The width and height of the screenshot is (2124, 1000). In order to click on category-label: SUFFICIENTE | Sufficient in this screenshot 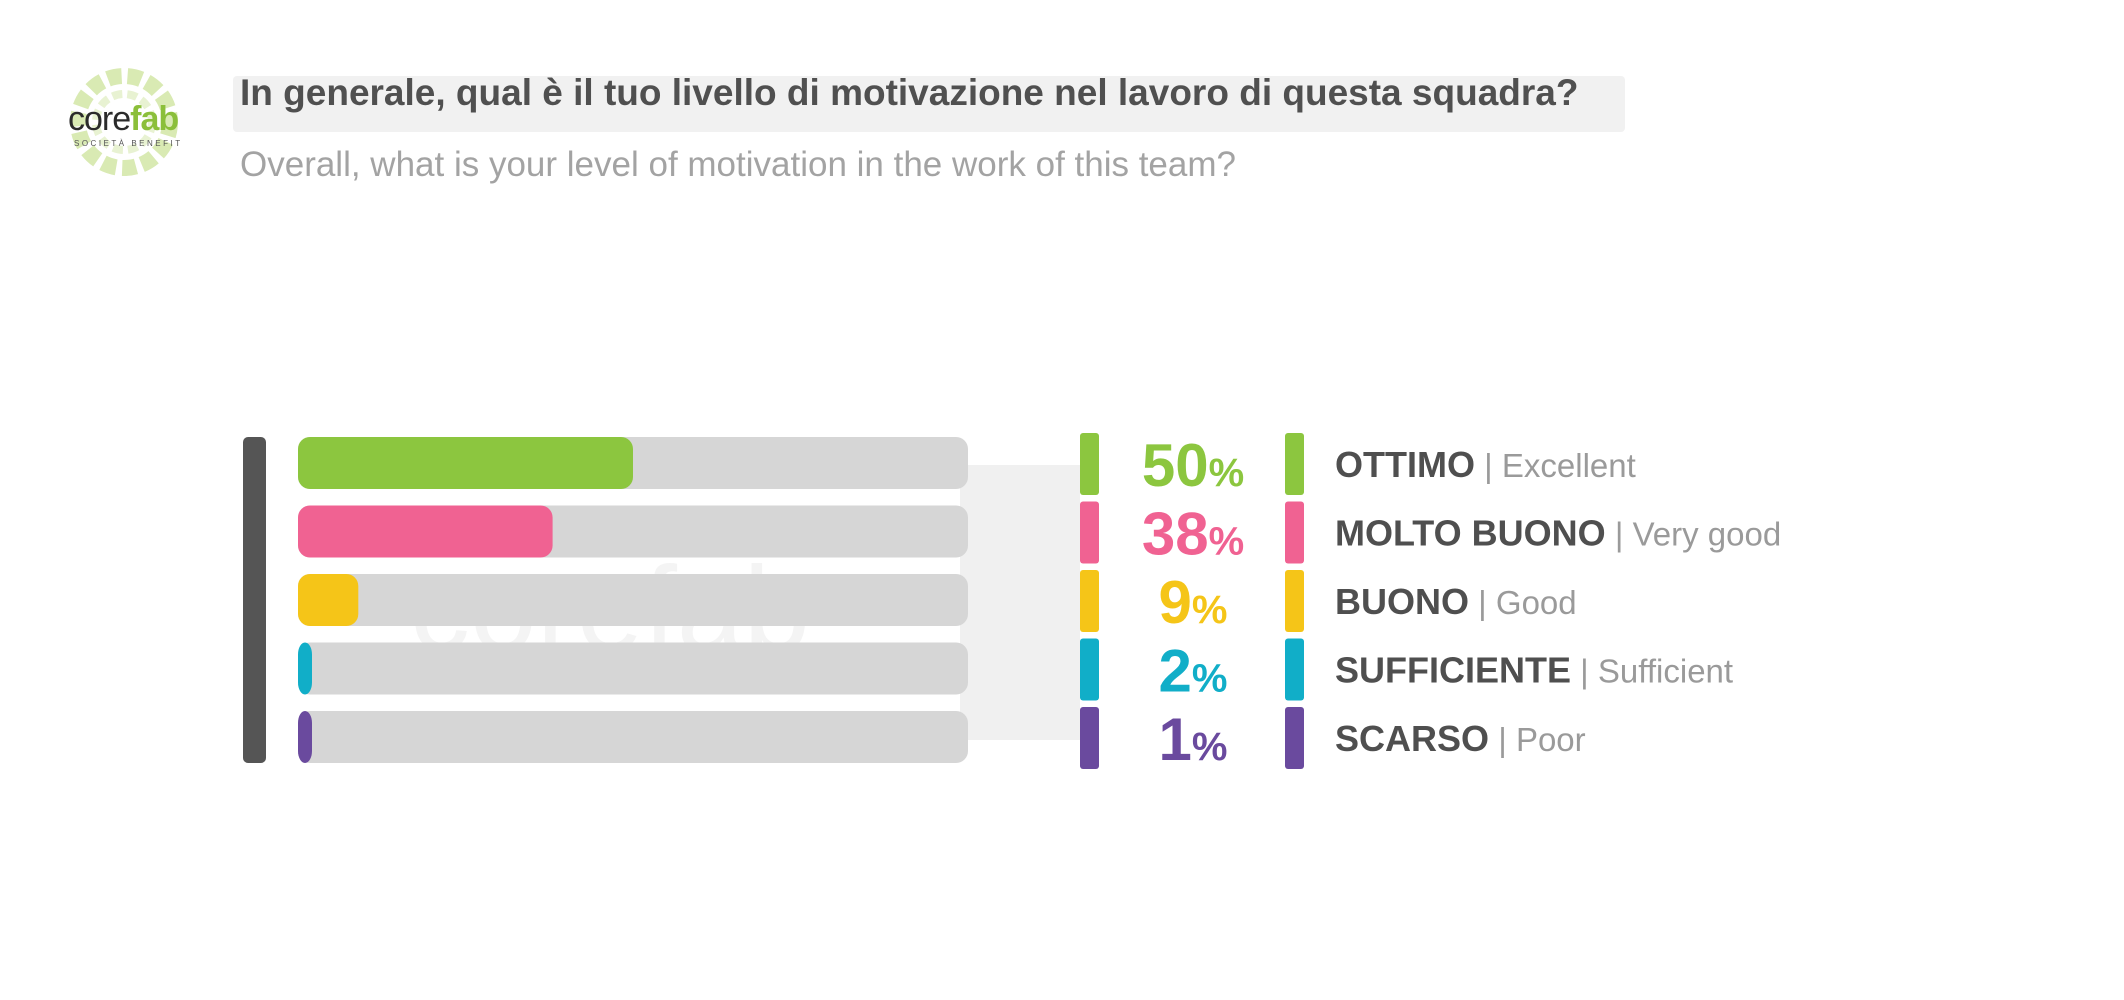, I will do `click(1534, 670)`.